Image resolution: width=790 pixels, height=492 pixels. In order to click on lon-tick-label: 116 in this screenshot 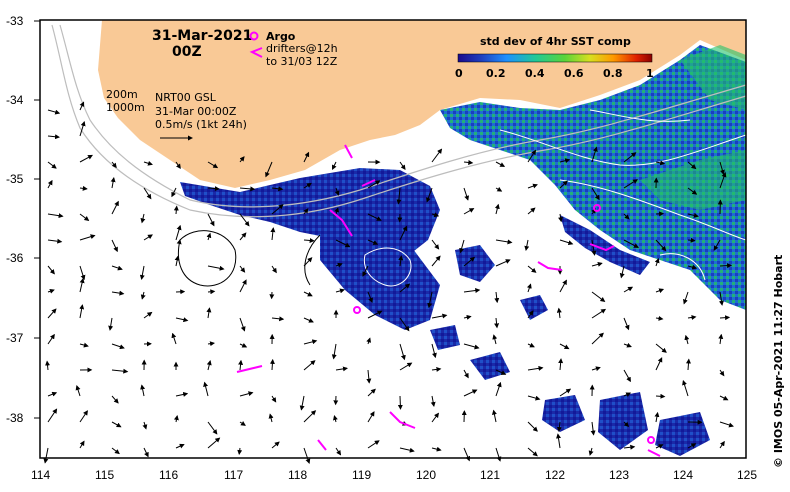, I will do `click(168, 475)`.